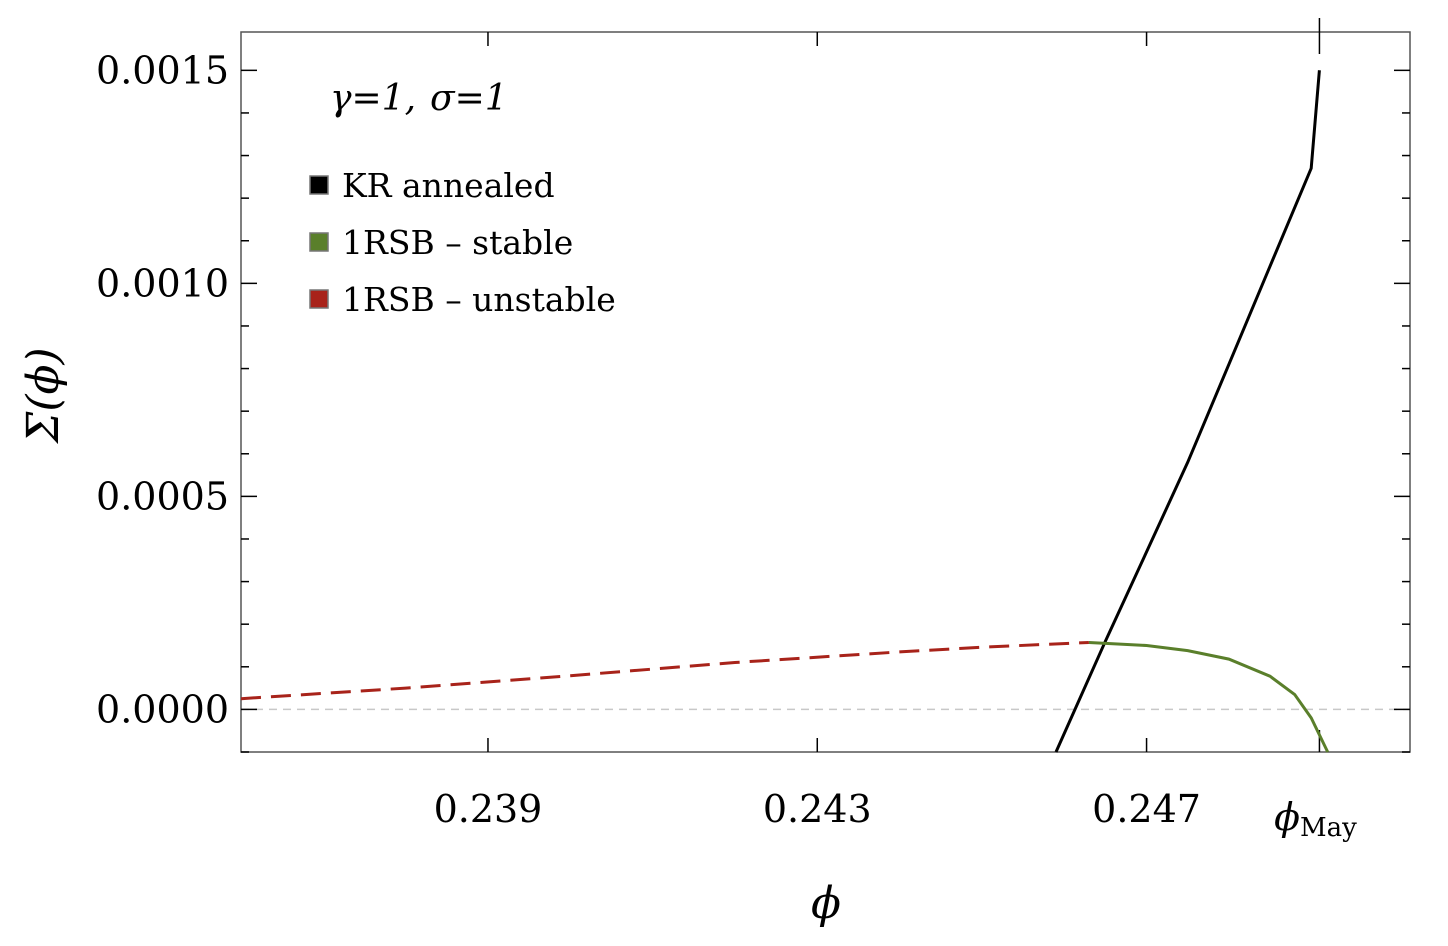  What do you see at coordinates (1315, 819) in the screenshot?
I see `x-tick-label-phi-may: ϕMay` at bounding box center [1315, 819].